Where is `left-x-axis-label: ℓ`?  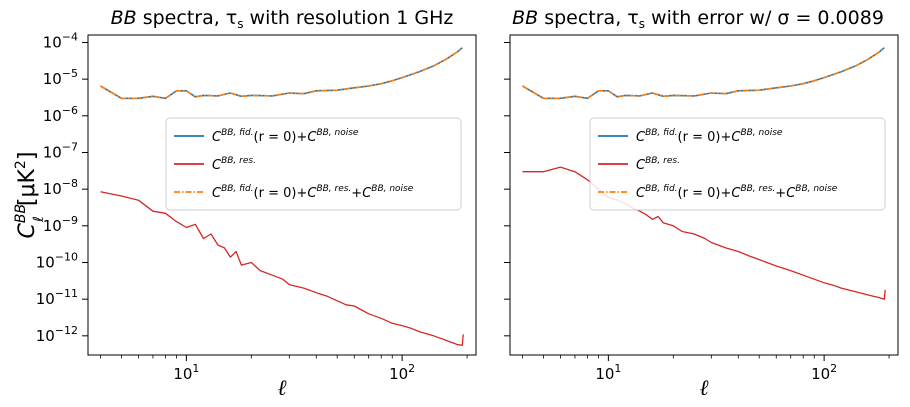 left-x-axis-label: ℓ is located at coordinates (282, 388).